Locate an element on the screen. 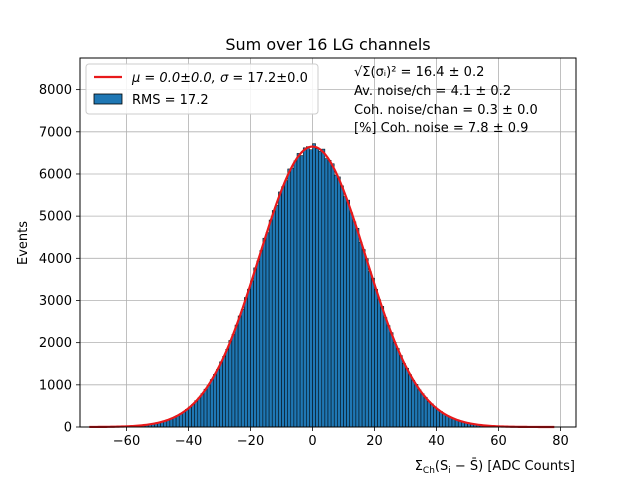 The height and width of the screenshot is (480, 640). stat-coherent-percent: [%] Coh. noise = 7.8 ± 0.9 is located at coordinates (441, 128).